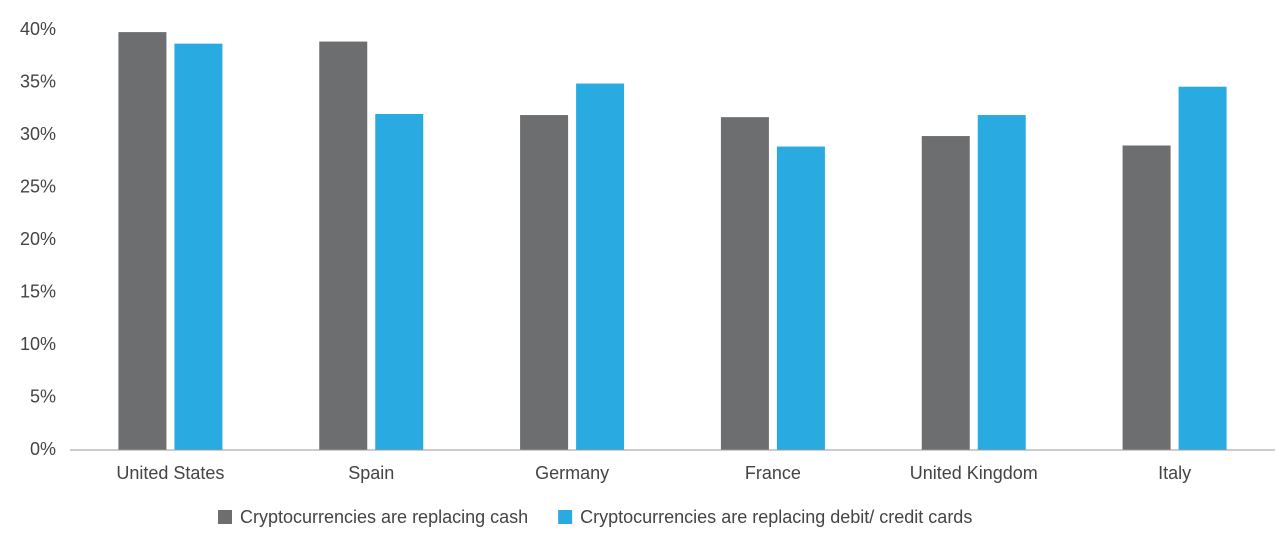  Describe the element at coordinates (974, 473) in the screenshot. I see `x-tick-label: United Kingdom` at that location.